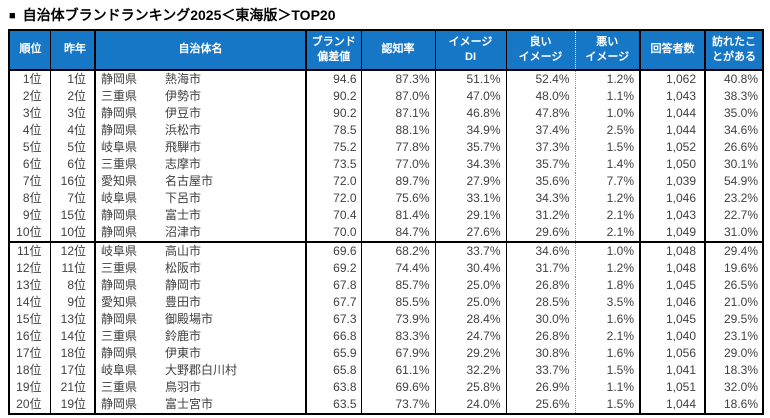 The image size is (770, 418). Describe the element at coordinates (73, 336) in the screenshot. I see `last-year-cell: 14位` at that location.